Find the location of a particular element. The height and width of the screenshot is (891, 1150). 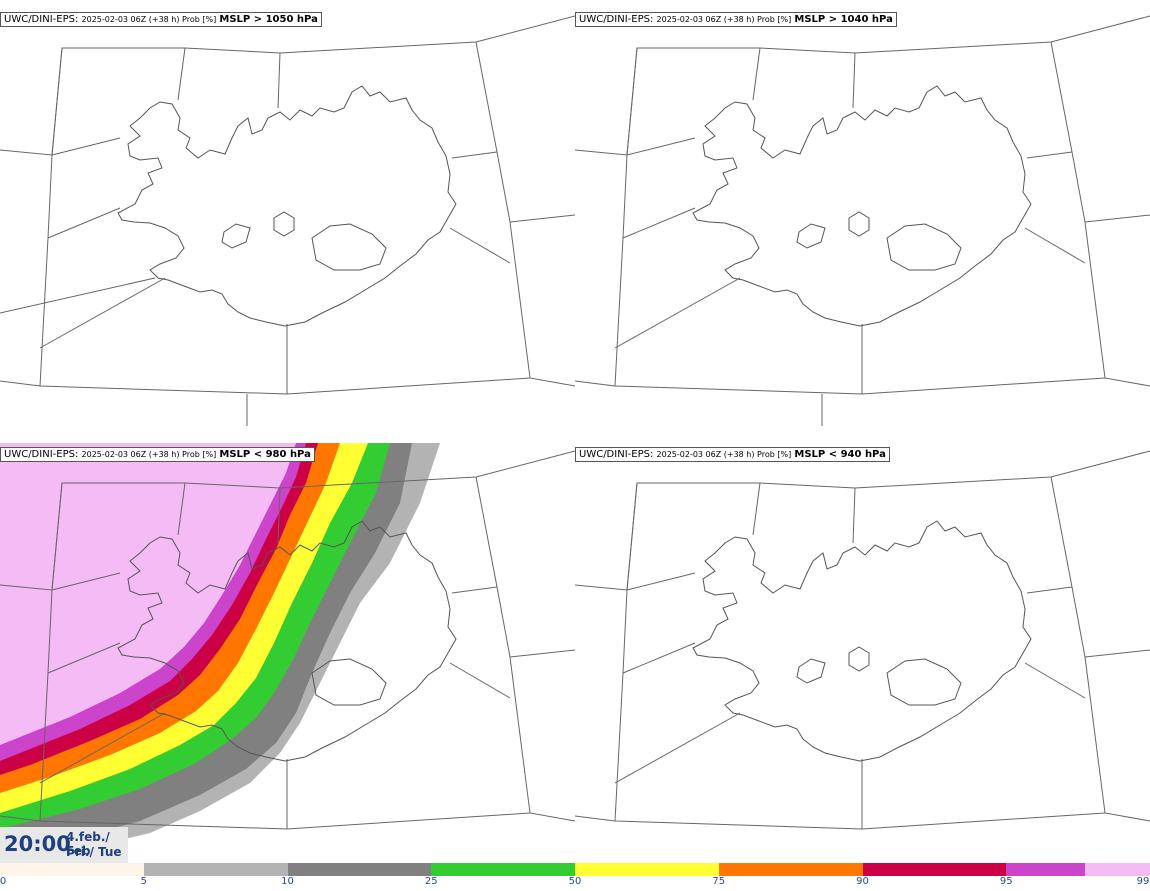

field-name: MSLP > 1050 hPa is located at coordinates (268, 19).